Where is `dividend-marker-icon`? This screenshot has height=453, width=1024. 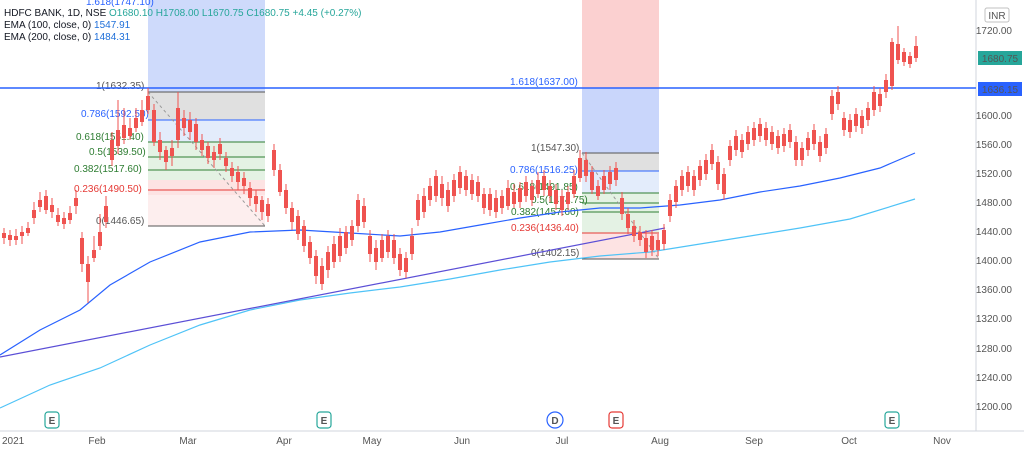
dividend-marker-icon is located at coordinates (555, 420).